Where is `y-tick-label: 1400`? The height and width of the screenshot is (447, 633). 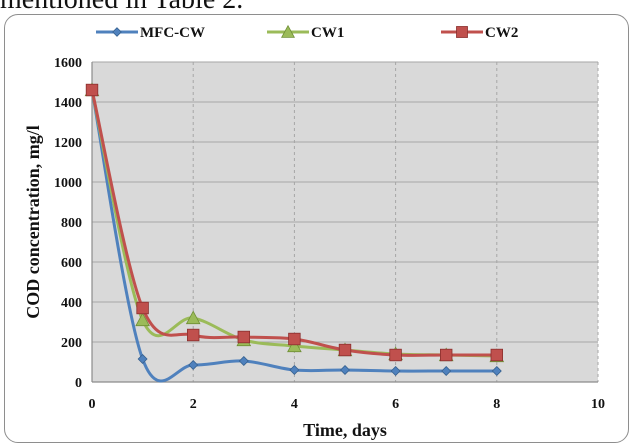
y-tick-label: 1400 is located at coordinates (68, 103).